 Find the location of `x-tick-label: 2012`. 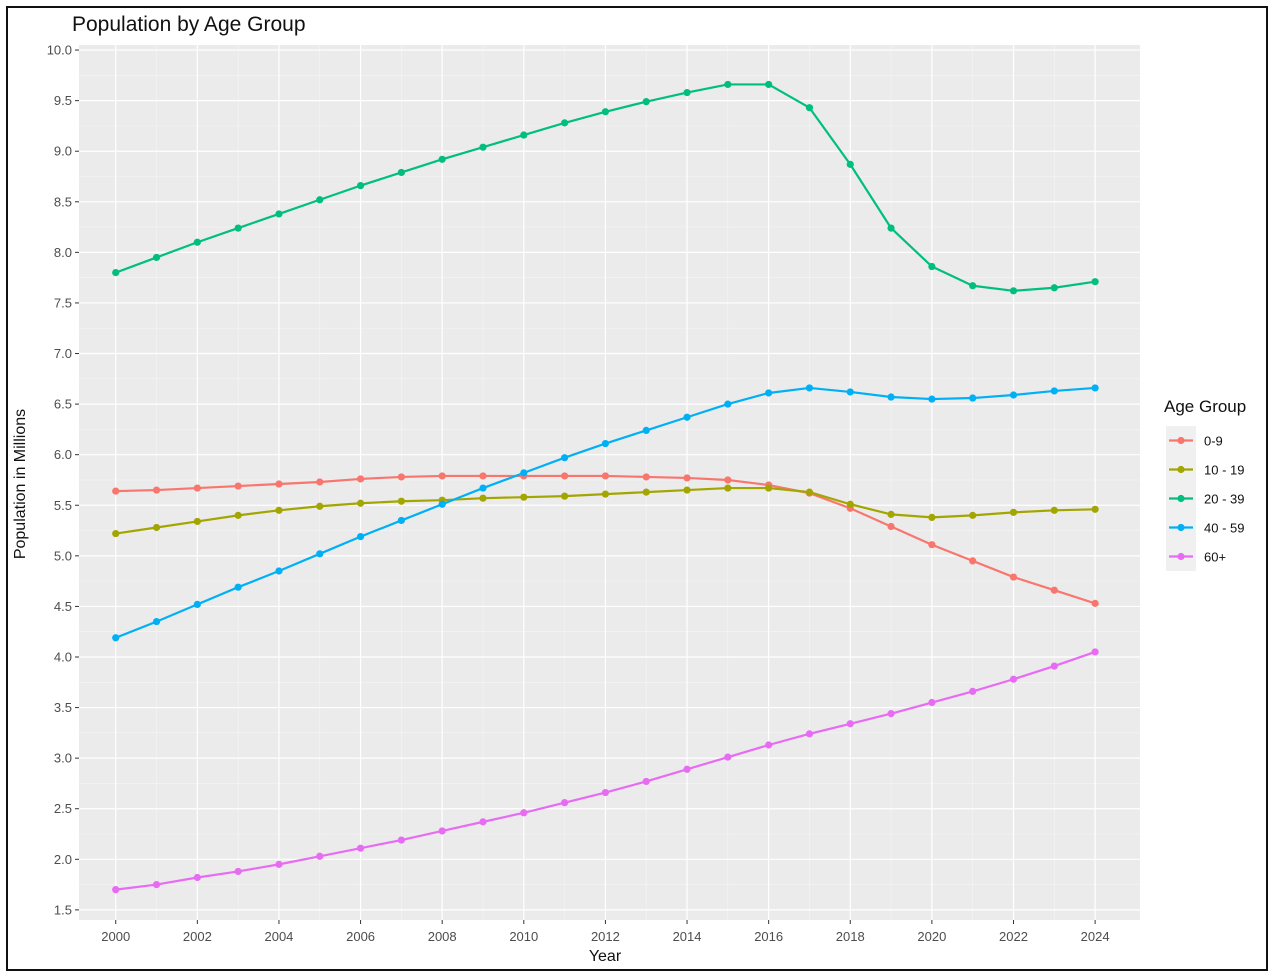

x-tick-label: 2012 is located at coordinates (605, 936).